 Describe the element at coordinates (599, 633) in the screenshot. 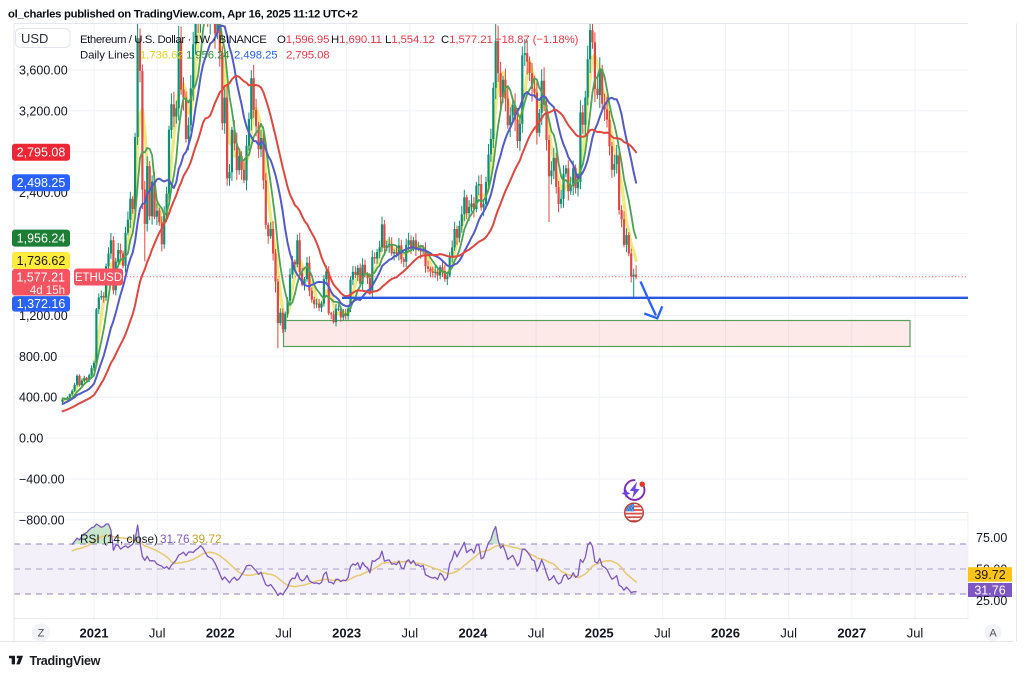

I see `svg-text: 2025` at that location.